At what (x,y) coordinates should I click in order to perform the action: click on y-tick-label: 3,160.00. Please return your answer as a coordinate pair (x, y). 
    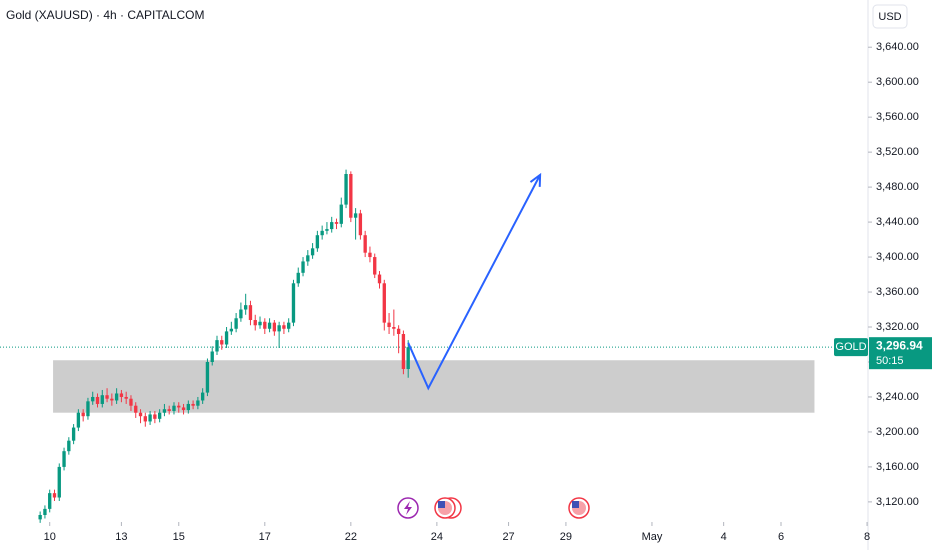
    Looking at the image, I should click on (897, 467).